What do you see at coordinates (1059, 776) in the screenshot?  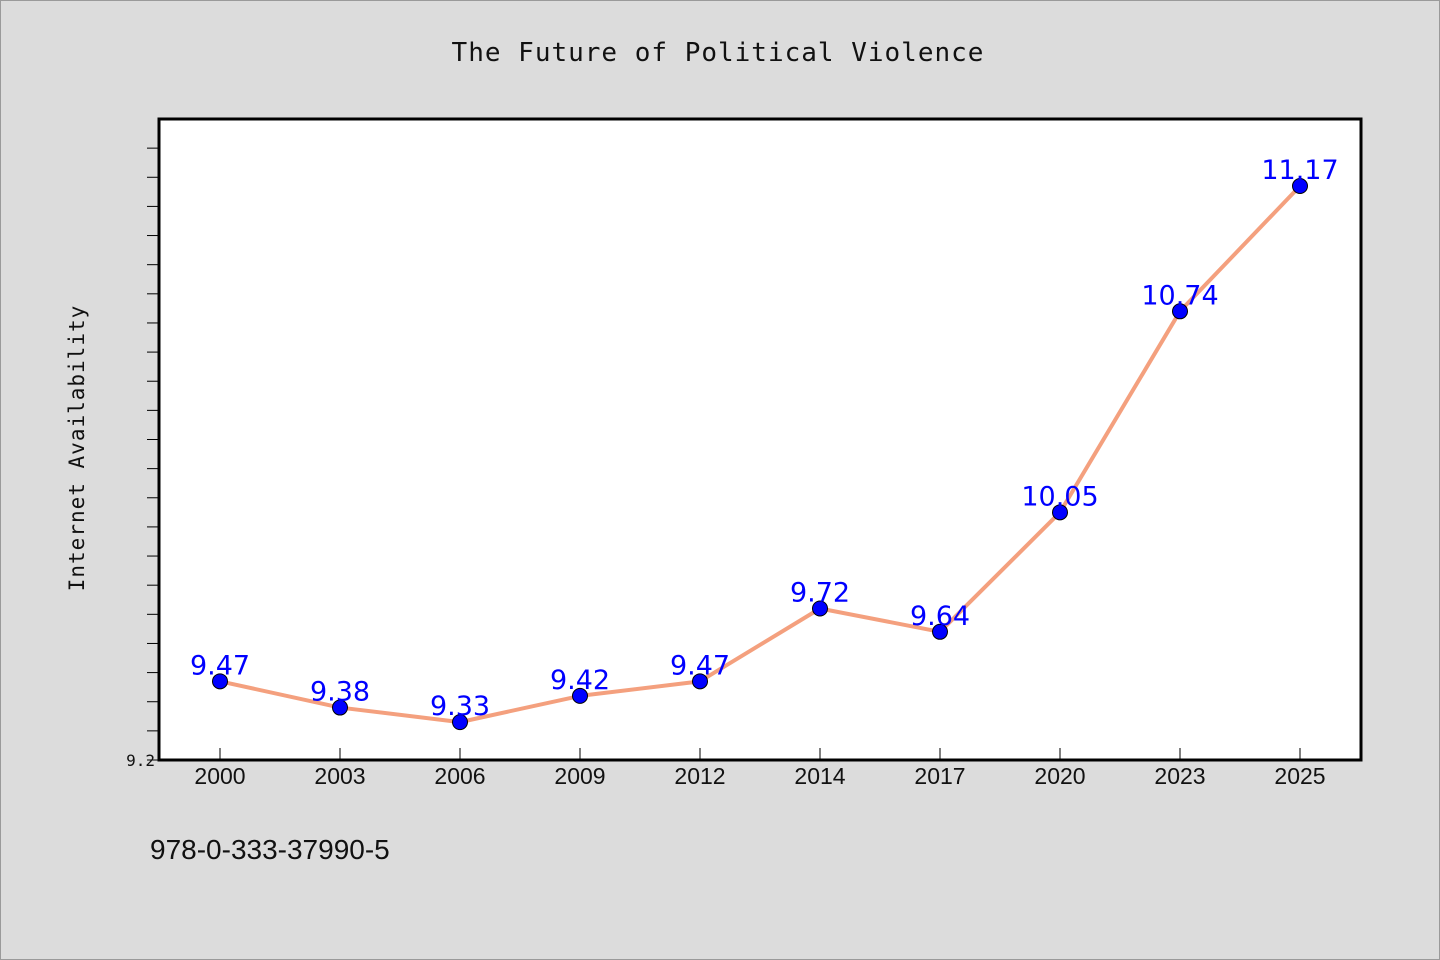 I see `x-tick-label: 2020` at bounding box center [1059, 776].